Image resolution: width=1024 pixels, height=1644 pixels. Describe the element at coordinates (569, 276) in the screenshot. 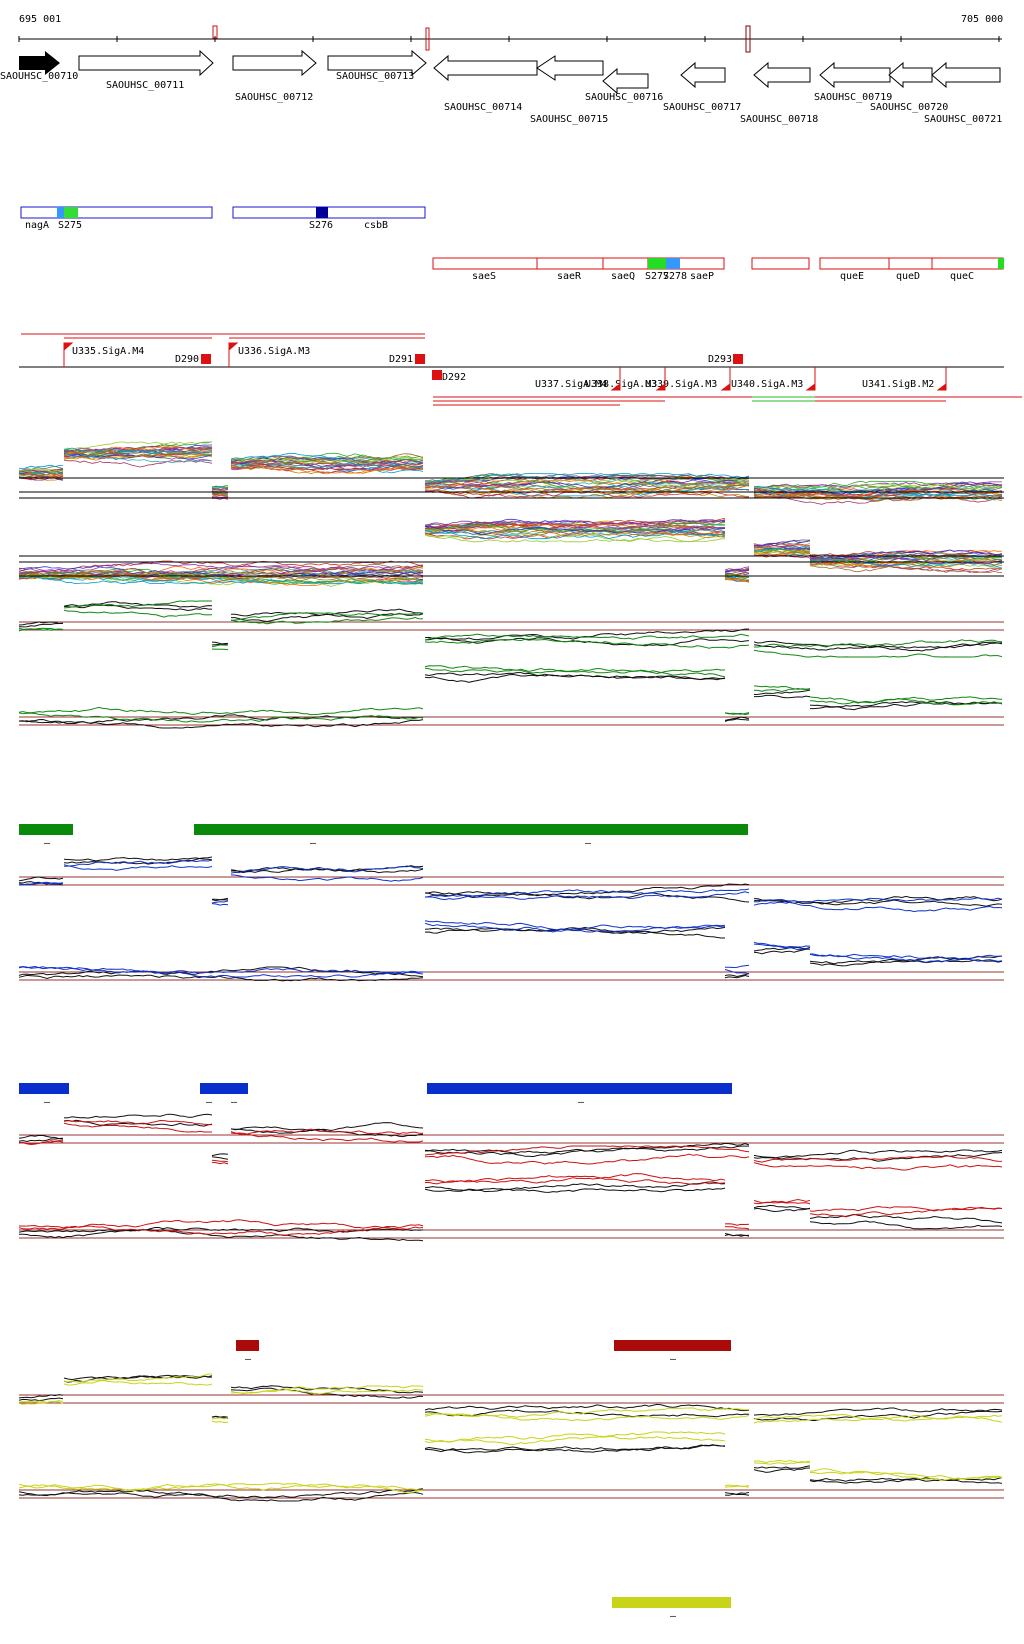

I see `feature-label: saeR` at that location.